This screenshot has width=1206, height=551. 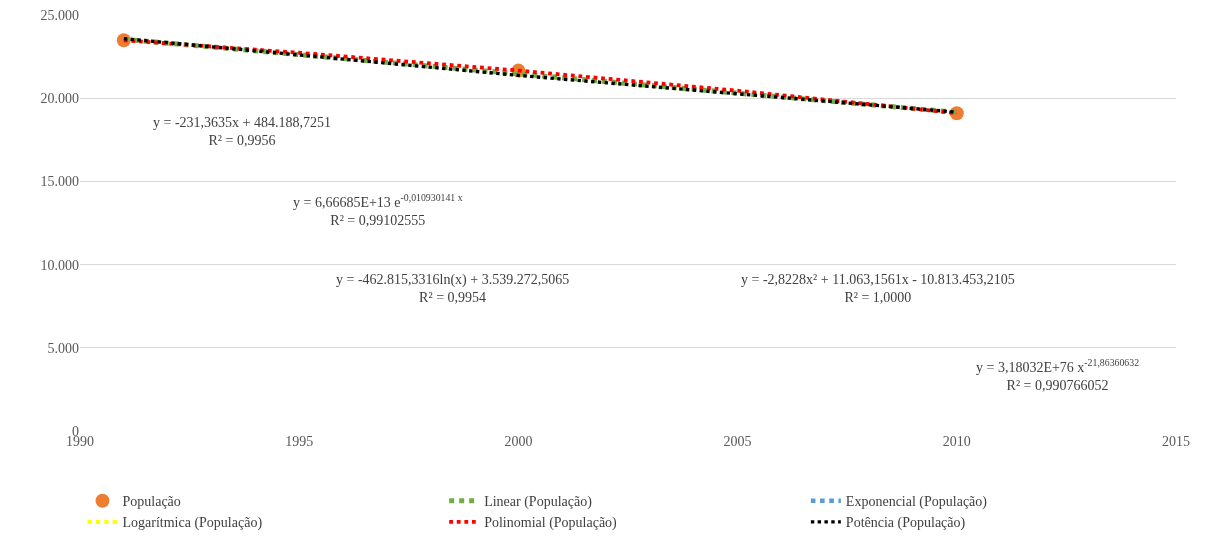 I want to click on legend-label: População, so click(x=151, y=502).